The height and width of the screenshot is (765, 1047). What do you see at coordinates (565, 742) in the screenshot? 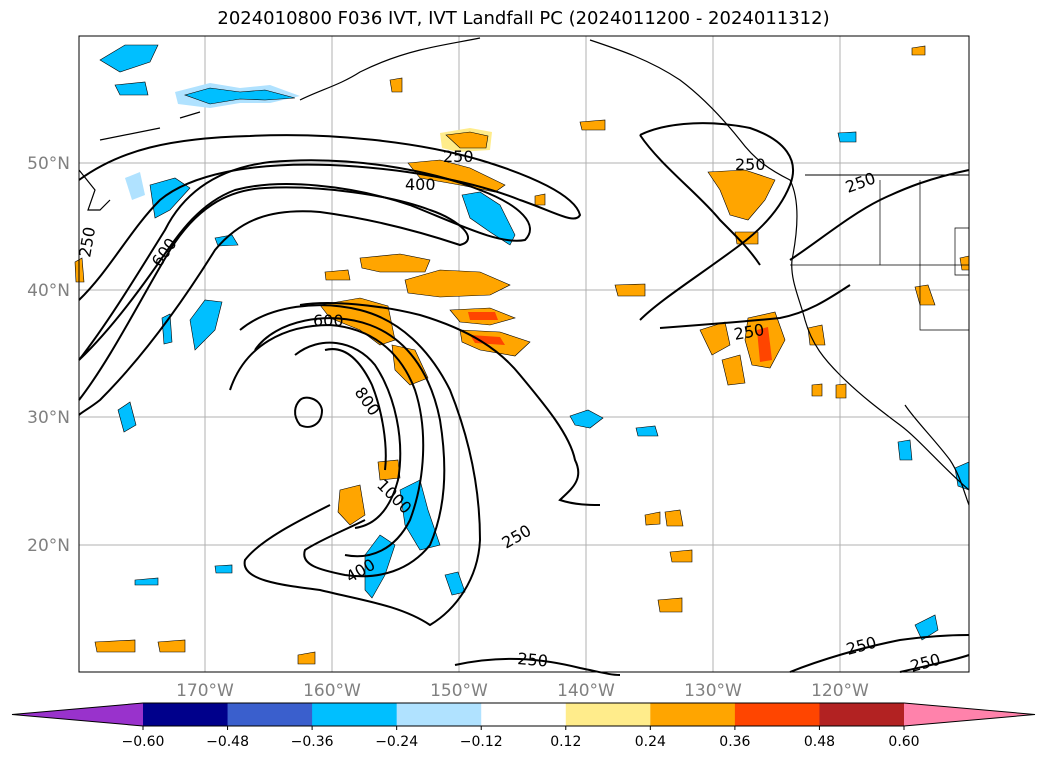
I see `colorbar-tick-label: 0.12` at bounding box center [565, 742].